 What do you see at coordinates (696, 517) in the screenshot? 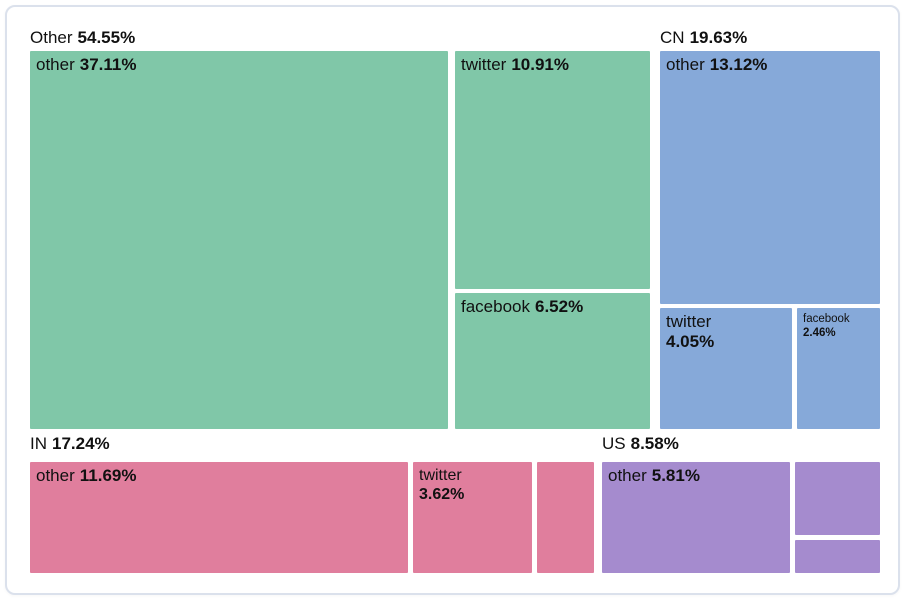
I see `tile-us-other: other 5.81%` at bounding box center [696, 517].